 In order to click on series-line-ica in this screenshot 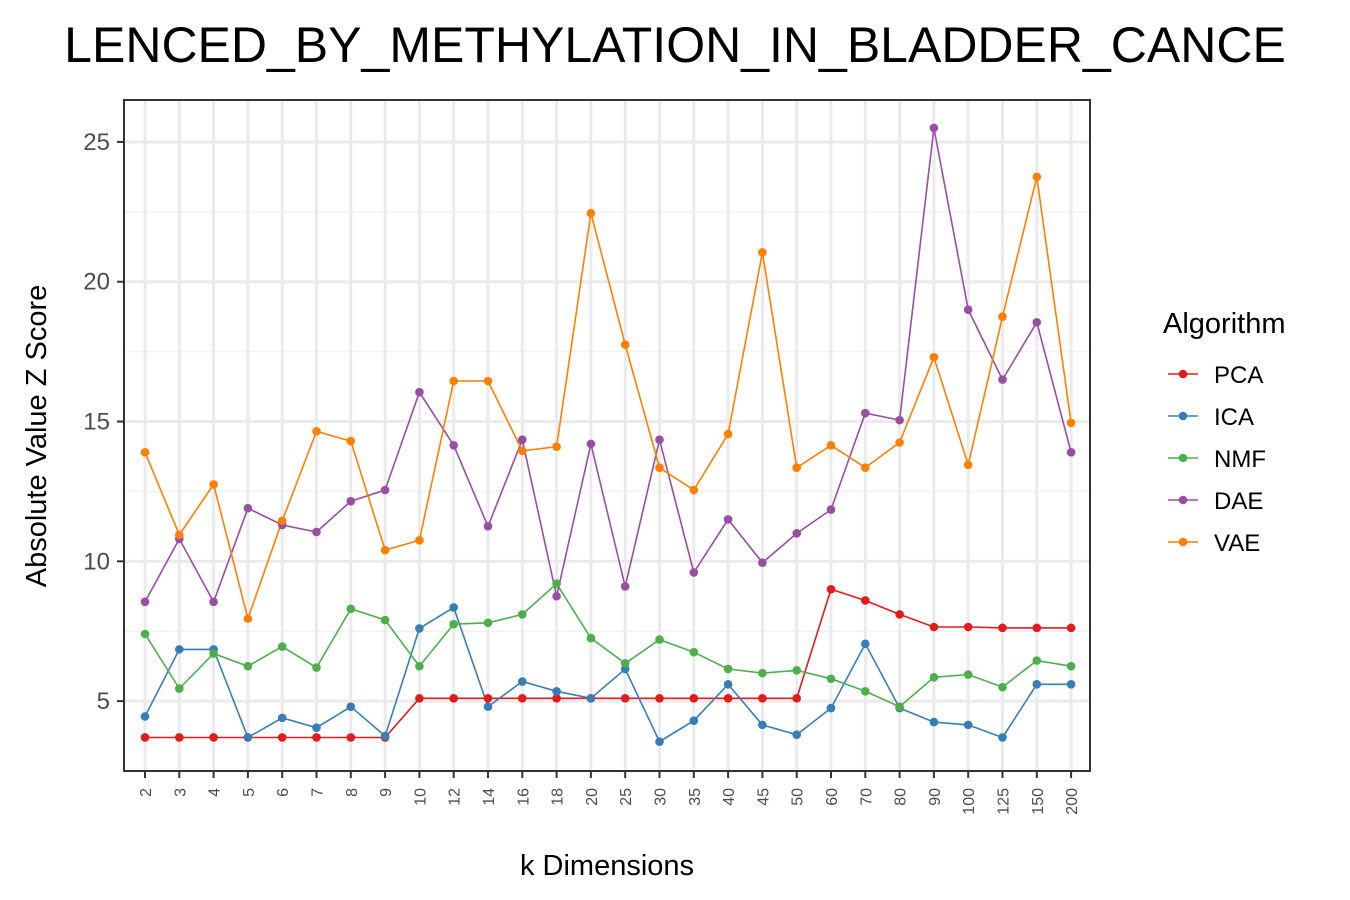, I will do `click(608, 674)`.